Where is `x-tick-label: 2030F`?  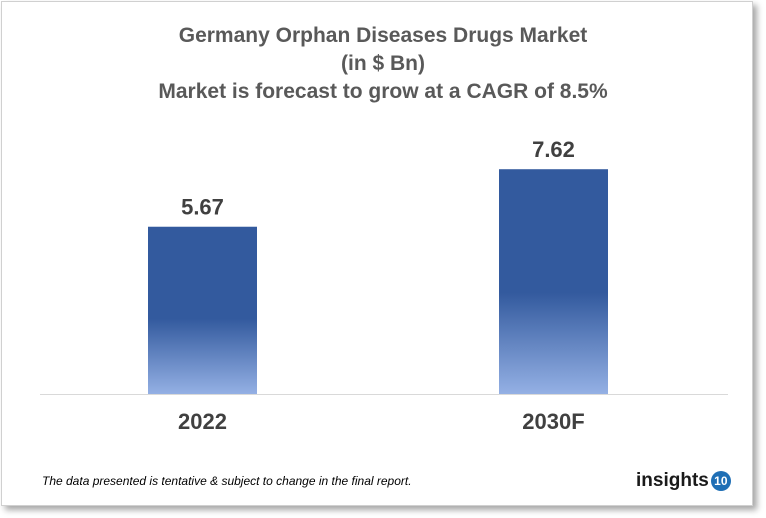 x-tick-label: 2030F is located at coordinates (553, 421).